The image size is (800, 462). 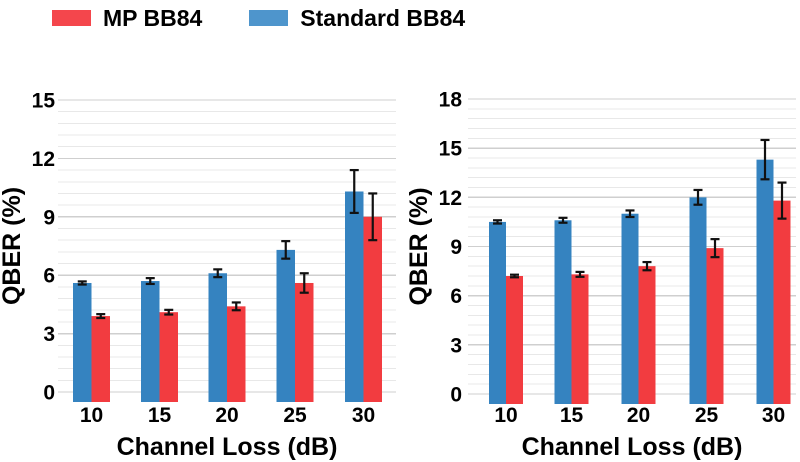 I want to click on left-chart-yaxis-title: QBER (%), so click(x=13, y=246).